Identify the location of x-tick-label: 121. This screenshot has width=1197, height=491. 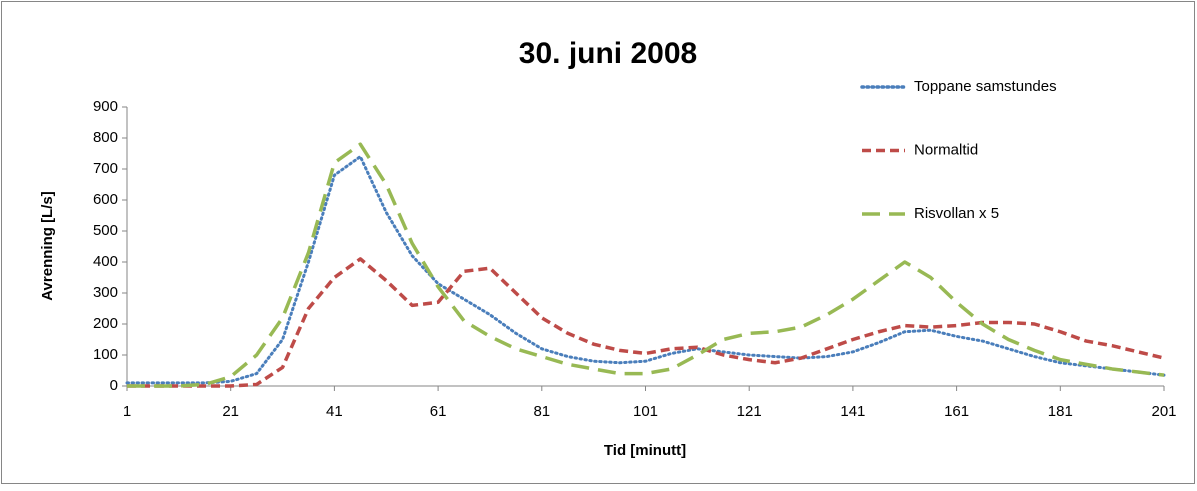
(749, 411).